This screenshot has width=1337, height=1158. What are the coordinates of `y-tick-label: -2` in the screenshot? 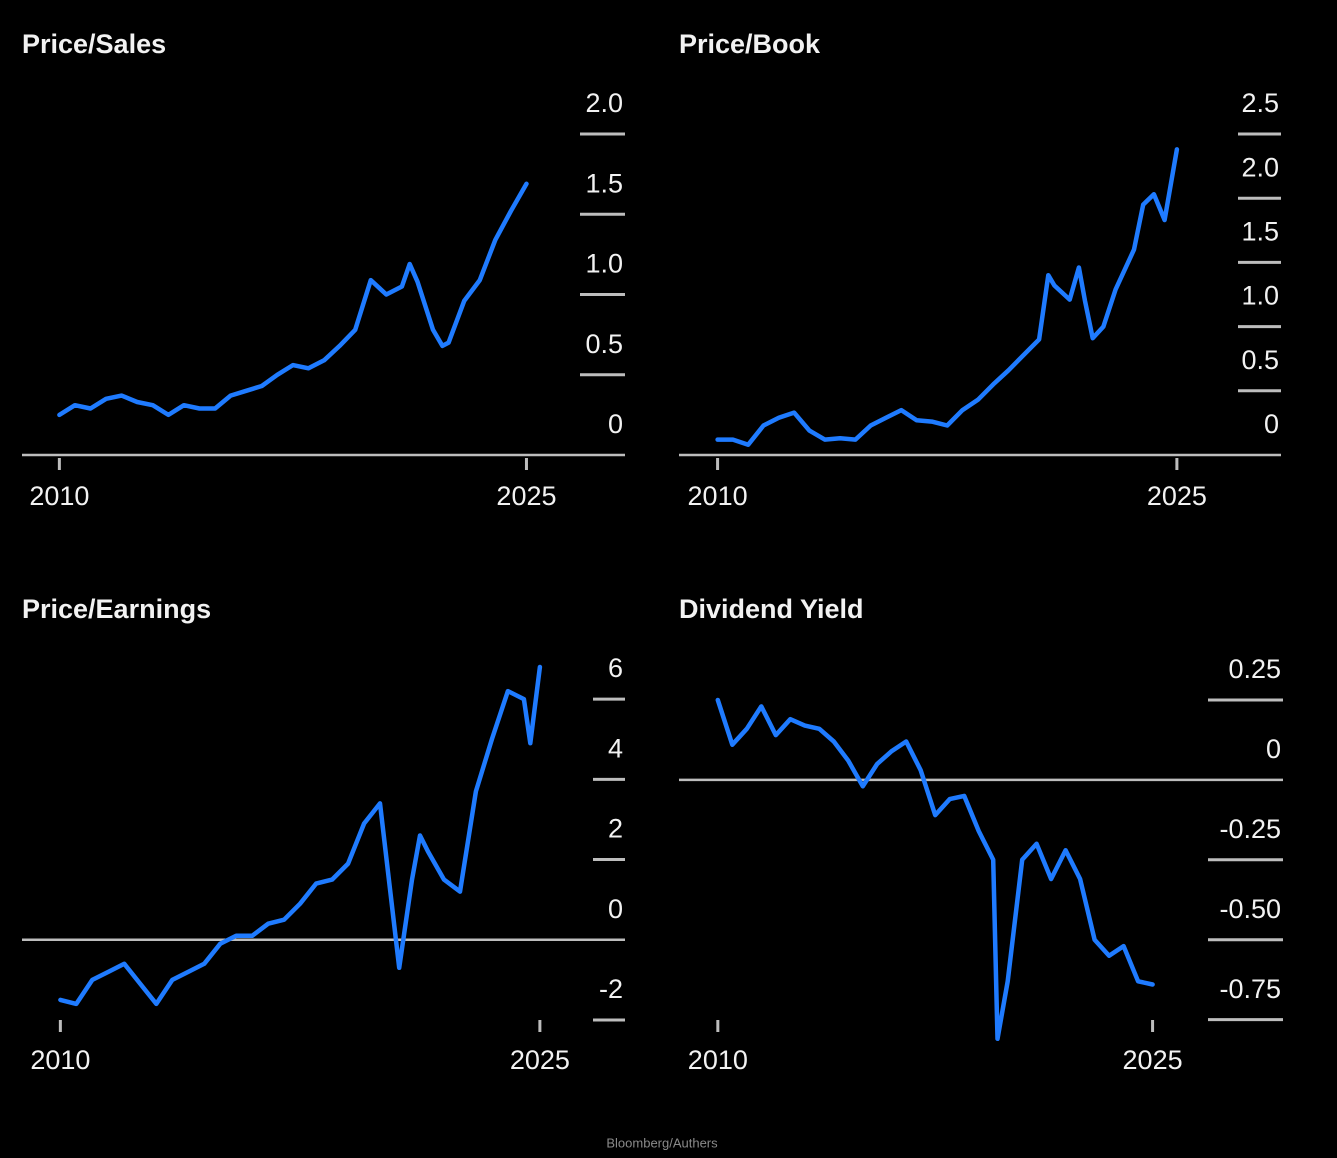 It's located at (611, 989).